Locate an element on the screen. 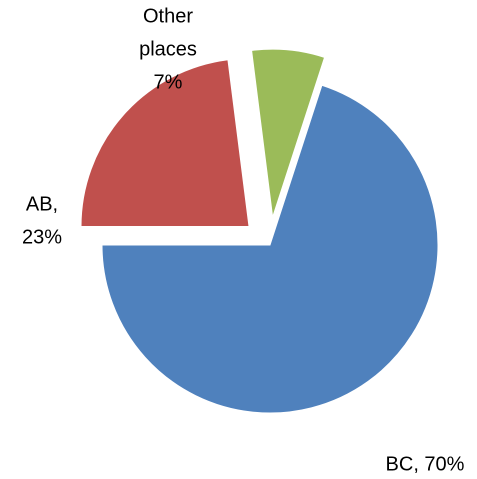  data-label: BC, 70% is located at coordinates (425, 464).